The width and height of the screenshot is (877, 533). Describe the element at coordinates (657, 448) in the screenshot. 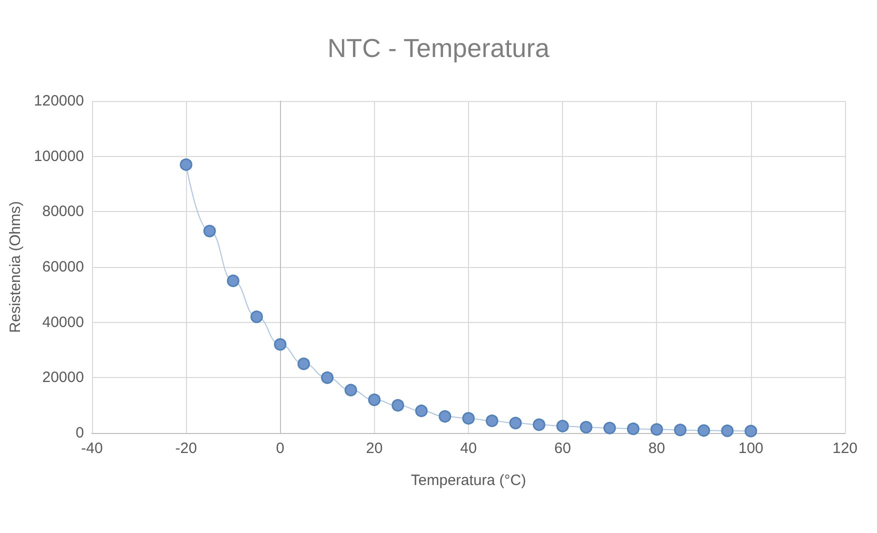

I see `x-tick-label: 80` at that location.